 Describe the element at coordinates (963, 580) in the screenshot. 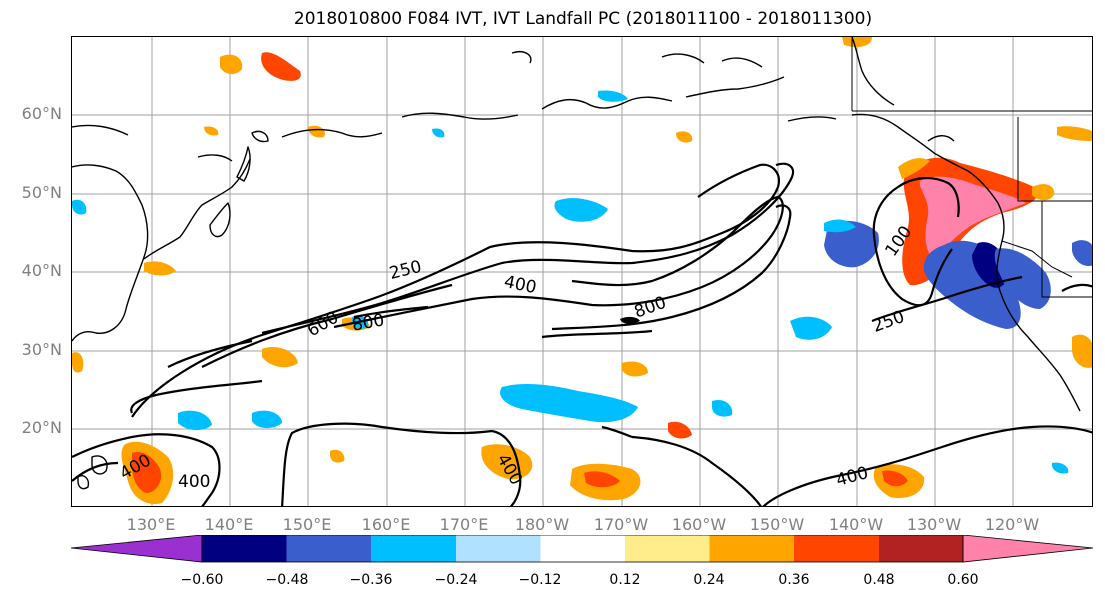

I see `colorbar-tick: 0.60` at that location.